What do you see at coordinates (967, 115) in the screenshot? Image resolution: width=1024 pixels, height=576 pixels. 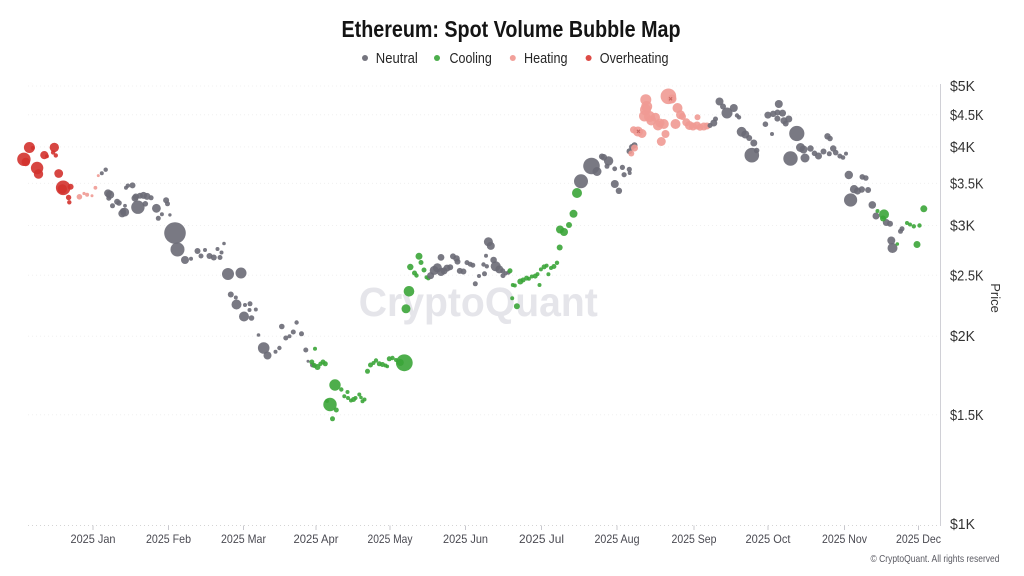 I see `svg-text: $4.5K` at bounding box center [967, 115].